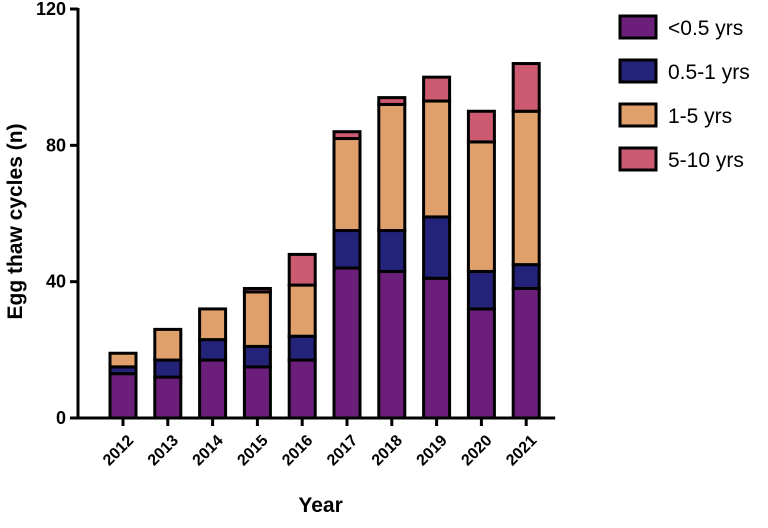  I want to click on y-tick-label: 40, so click(56, 282).